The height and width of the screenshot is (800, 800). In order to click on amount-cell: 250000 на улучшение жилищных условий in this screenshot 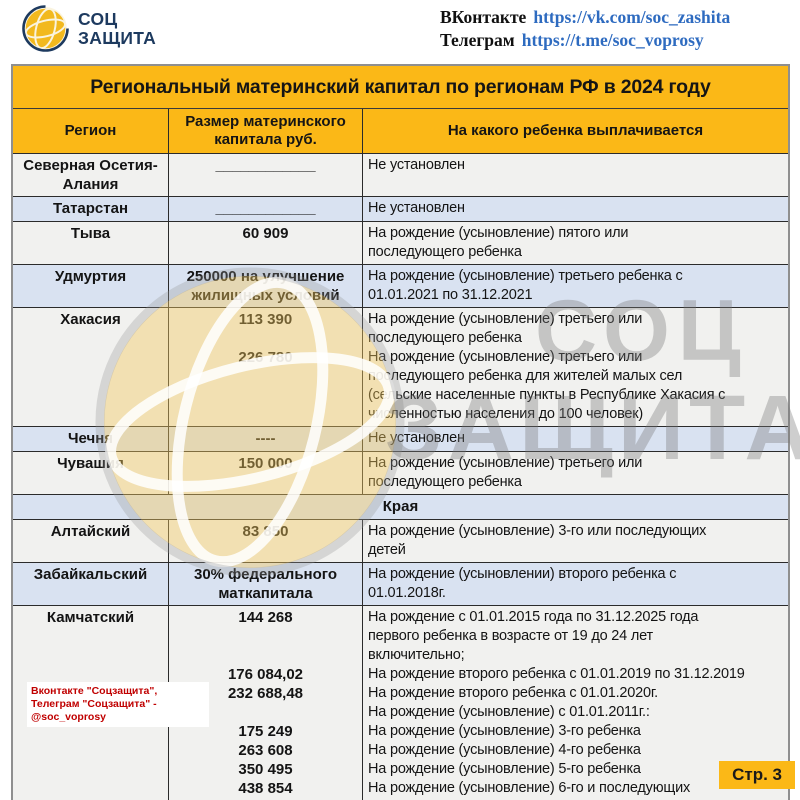, I will do `click(265, 286)`.